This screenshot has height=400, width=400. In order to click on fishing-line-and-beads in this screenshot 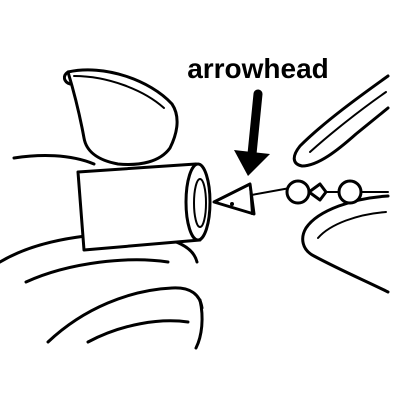, I will do `click(317, 192)`.